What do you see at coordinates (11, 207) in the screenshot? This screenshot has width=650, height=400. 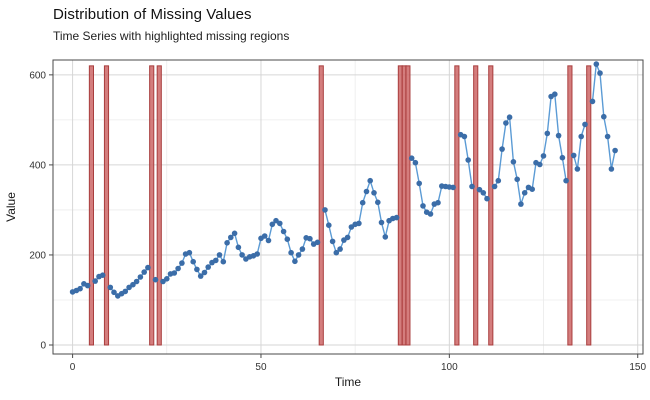 I see `y-axis-title: Value` at bounding box center [11, 207].